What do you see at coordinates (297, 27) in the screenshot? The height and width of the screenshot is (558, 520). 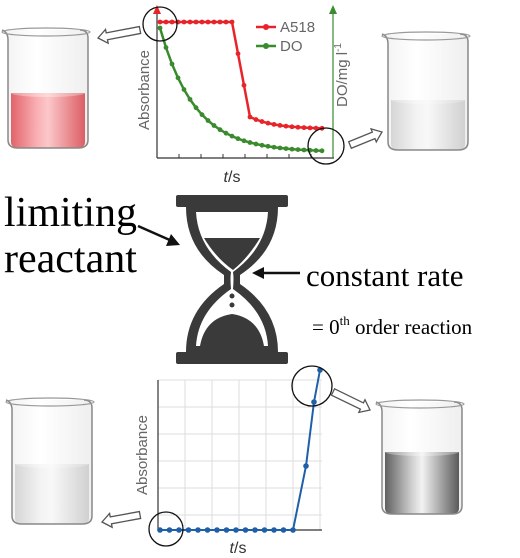 I see `legend-label: A518` at bounding box center [297, 27].